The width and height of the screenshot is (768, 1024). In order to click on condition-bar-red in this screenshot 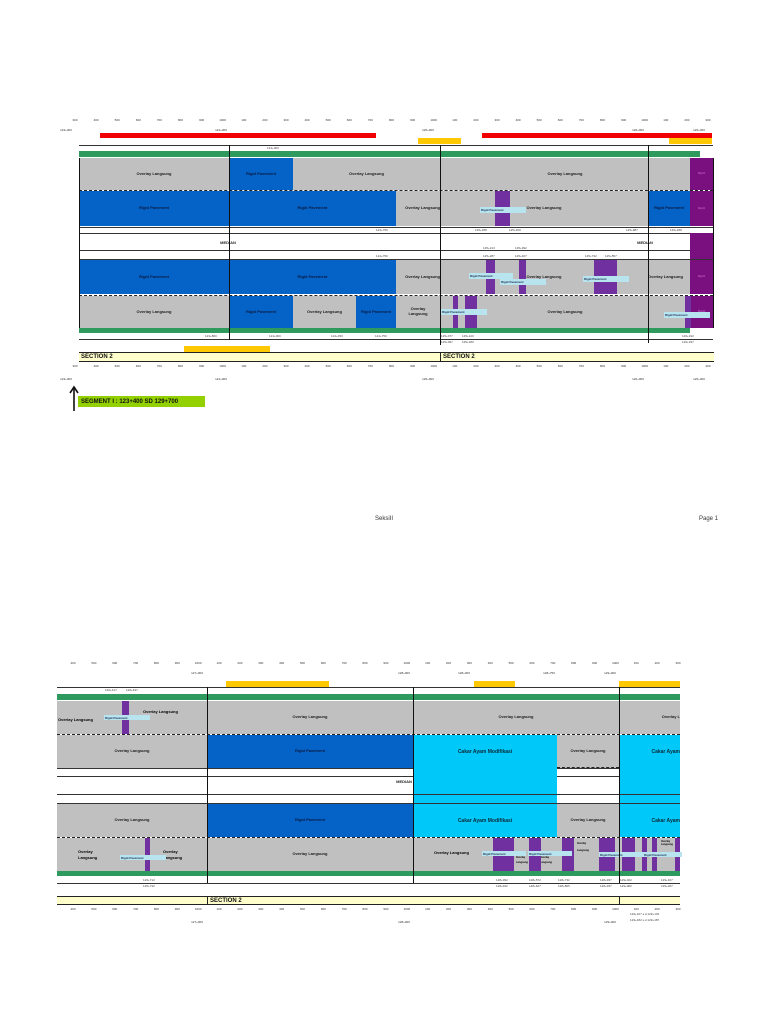, I will do `click(238, 135)`.